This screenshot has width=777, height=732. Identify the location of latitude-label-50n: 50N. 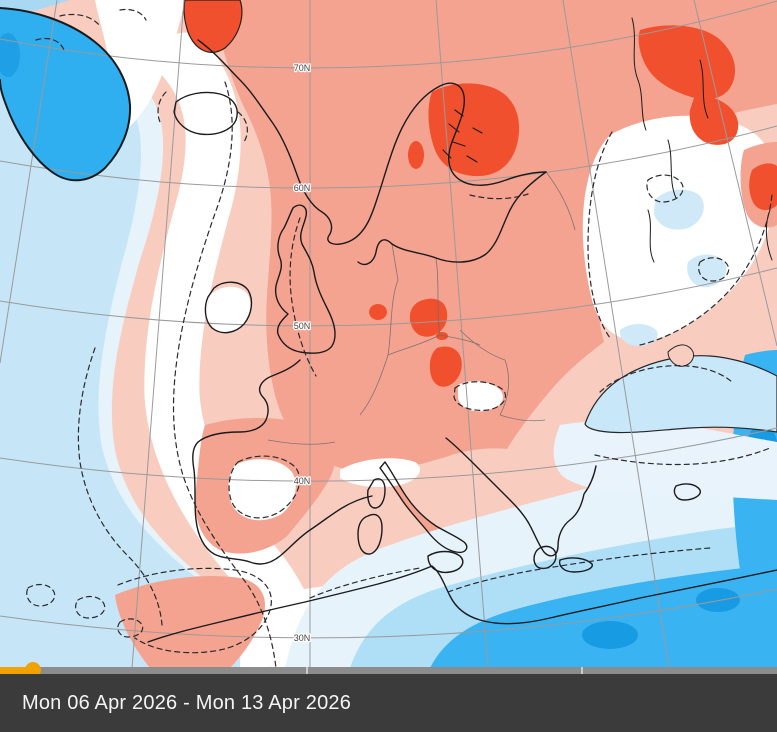
(302, 326).